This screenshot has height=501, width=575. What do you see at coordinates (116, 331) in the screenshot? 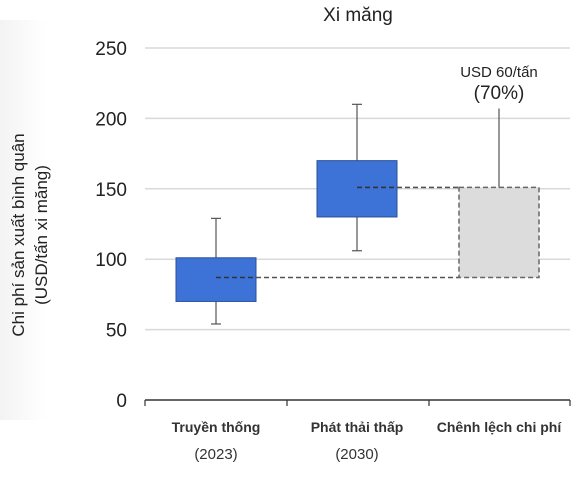
I see `y-tick-label: 50` at bounding box center [116, 331].